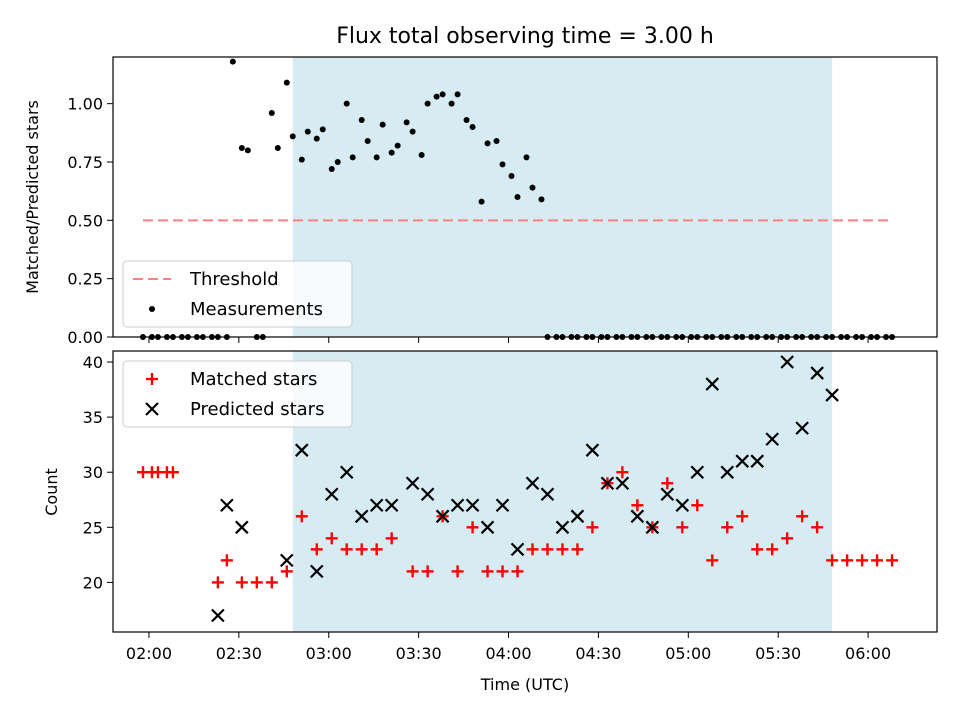  I want to click on legend-label: Matched stars, so click(253, 379).